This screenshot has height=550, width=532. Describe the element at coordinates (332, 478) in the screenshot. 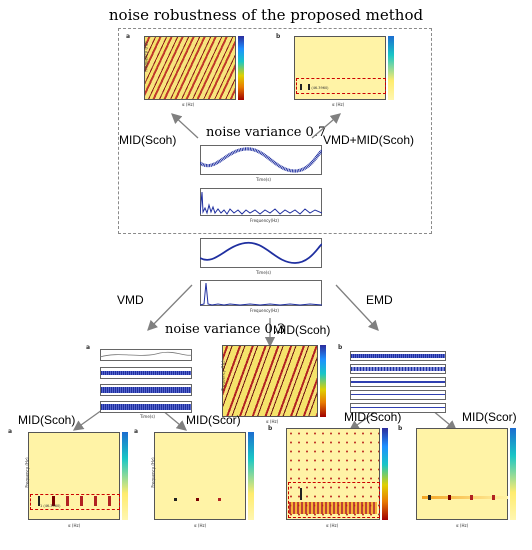

I see `heatmap-bottom-3: b α (Hz)` at that location.